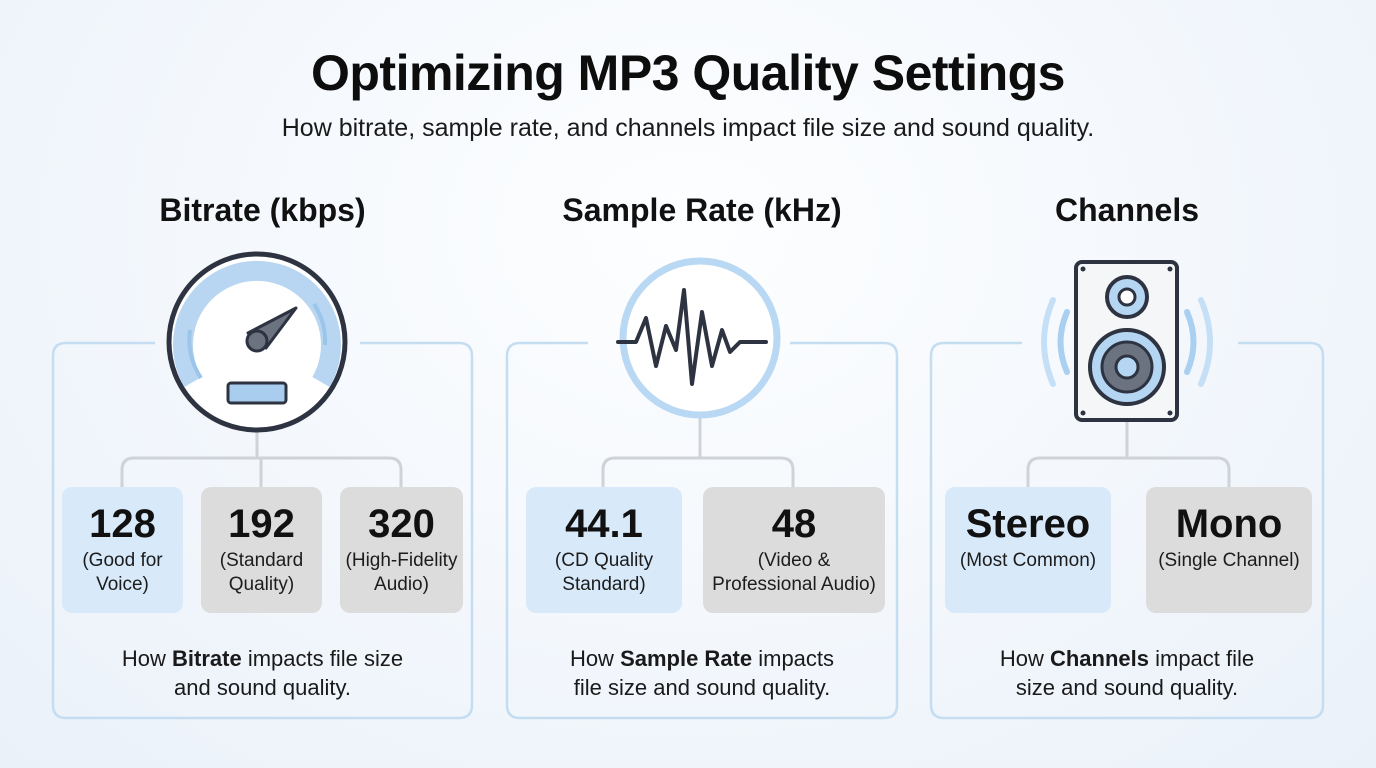 This screenshot has width=1376, height=768. What do you see at coordinates (794, 524) in the screenshot?
I see `option-value: 48` at bounding box center [794, 524].